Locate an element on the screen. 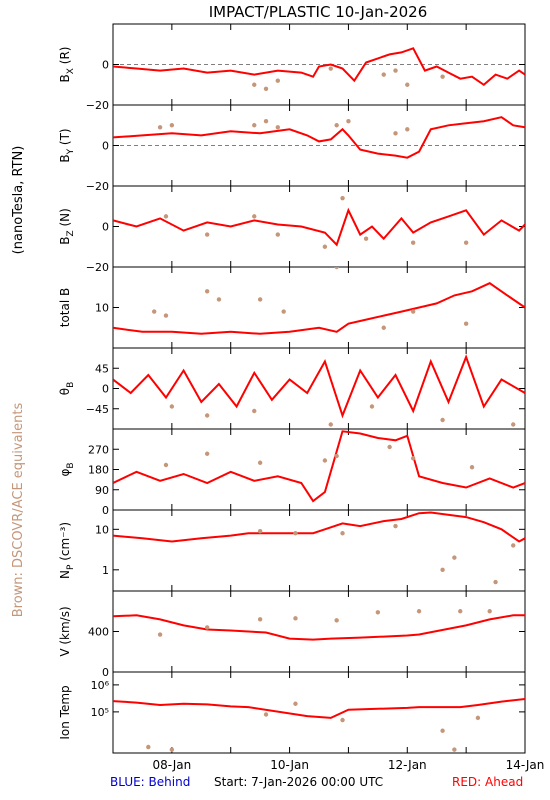  panel-bx: −20 0 BX (R) is located at coordinates (292, 67).